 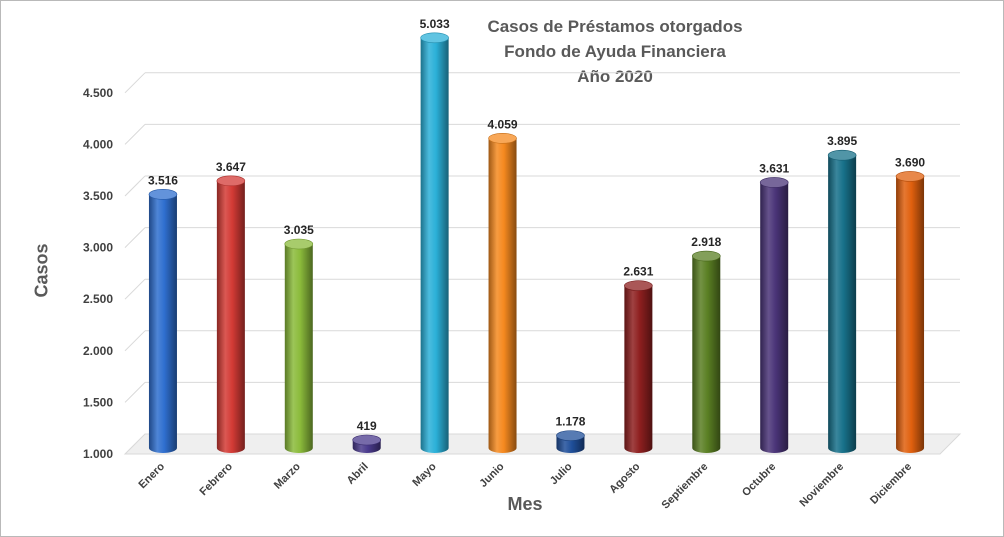 I want to click on category-label: Marzo, so click(x=287, y=475).